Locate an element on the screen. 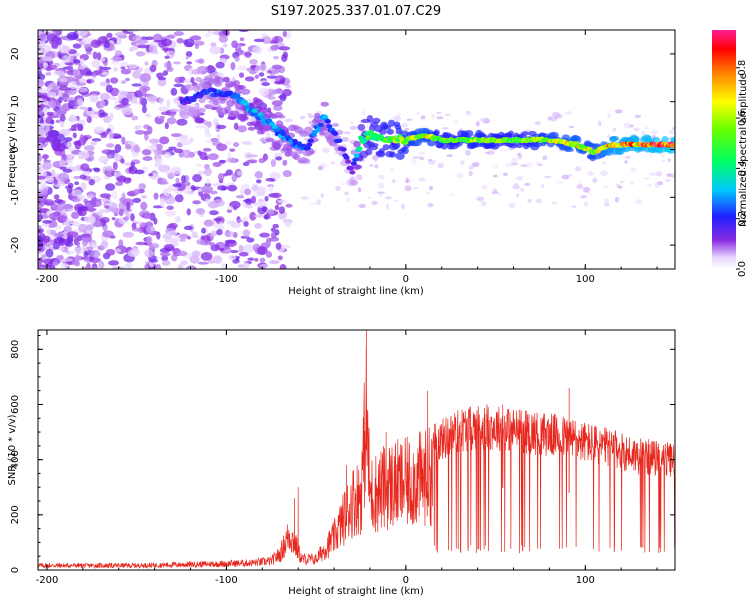 This screenshot has height=600, width=750. x-tick-label: -100 is located at coordinates (226, 580).